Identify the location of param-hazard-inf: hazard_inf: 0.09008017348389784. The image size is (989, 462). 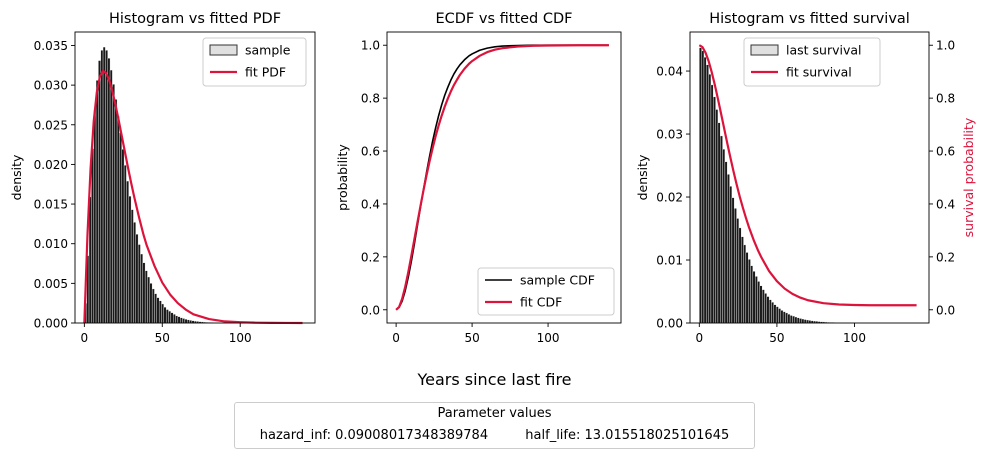
(374, 435).